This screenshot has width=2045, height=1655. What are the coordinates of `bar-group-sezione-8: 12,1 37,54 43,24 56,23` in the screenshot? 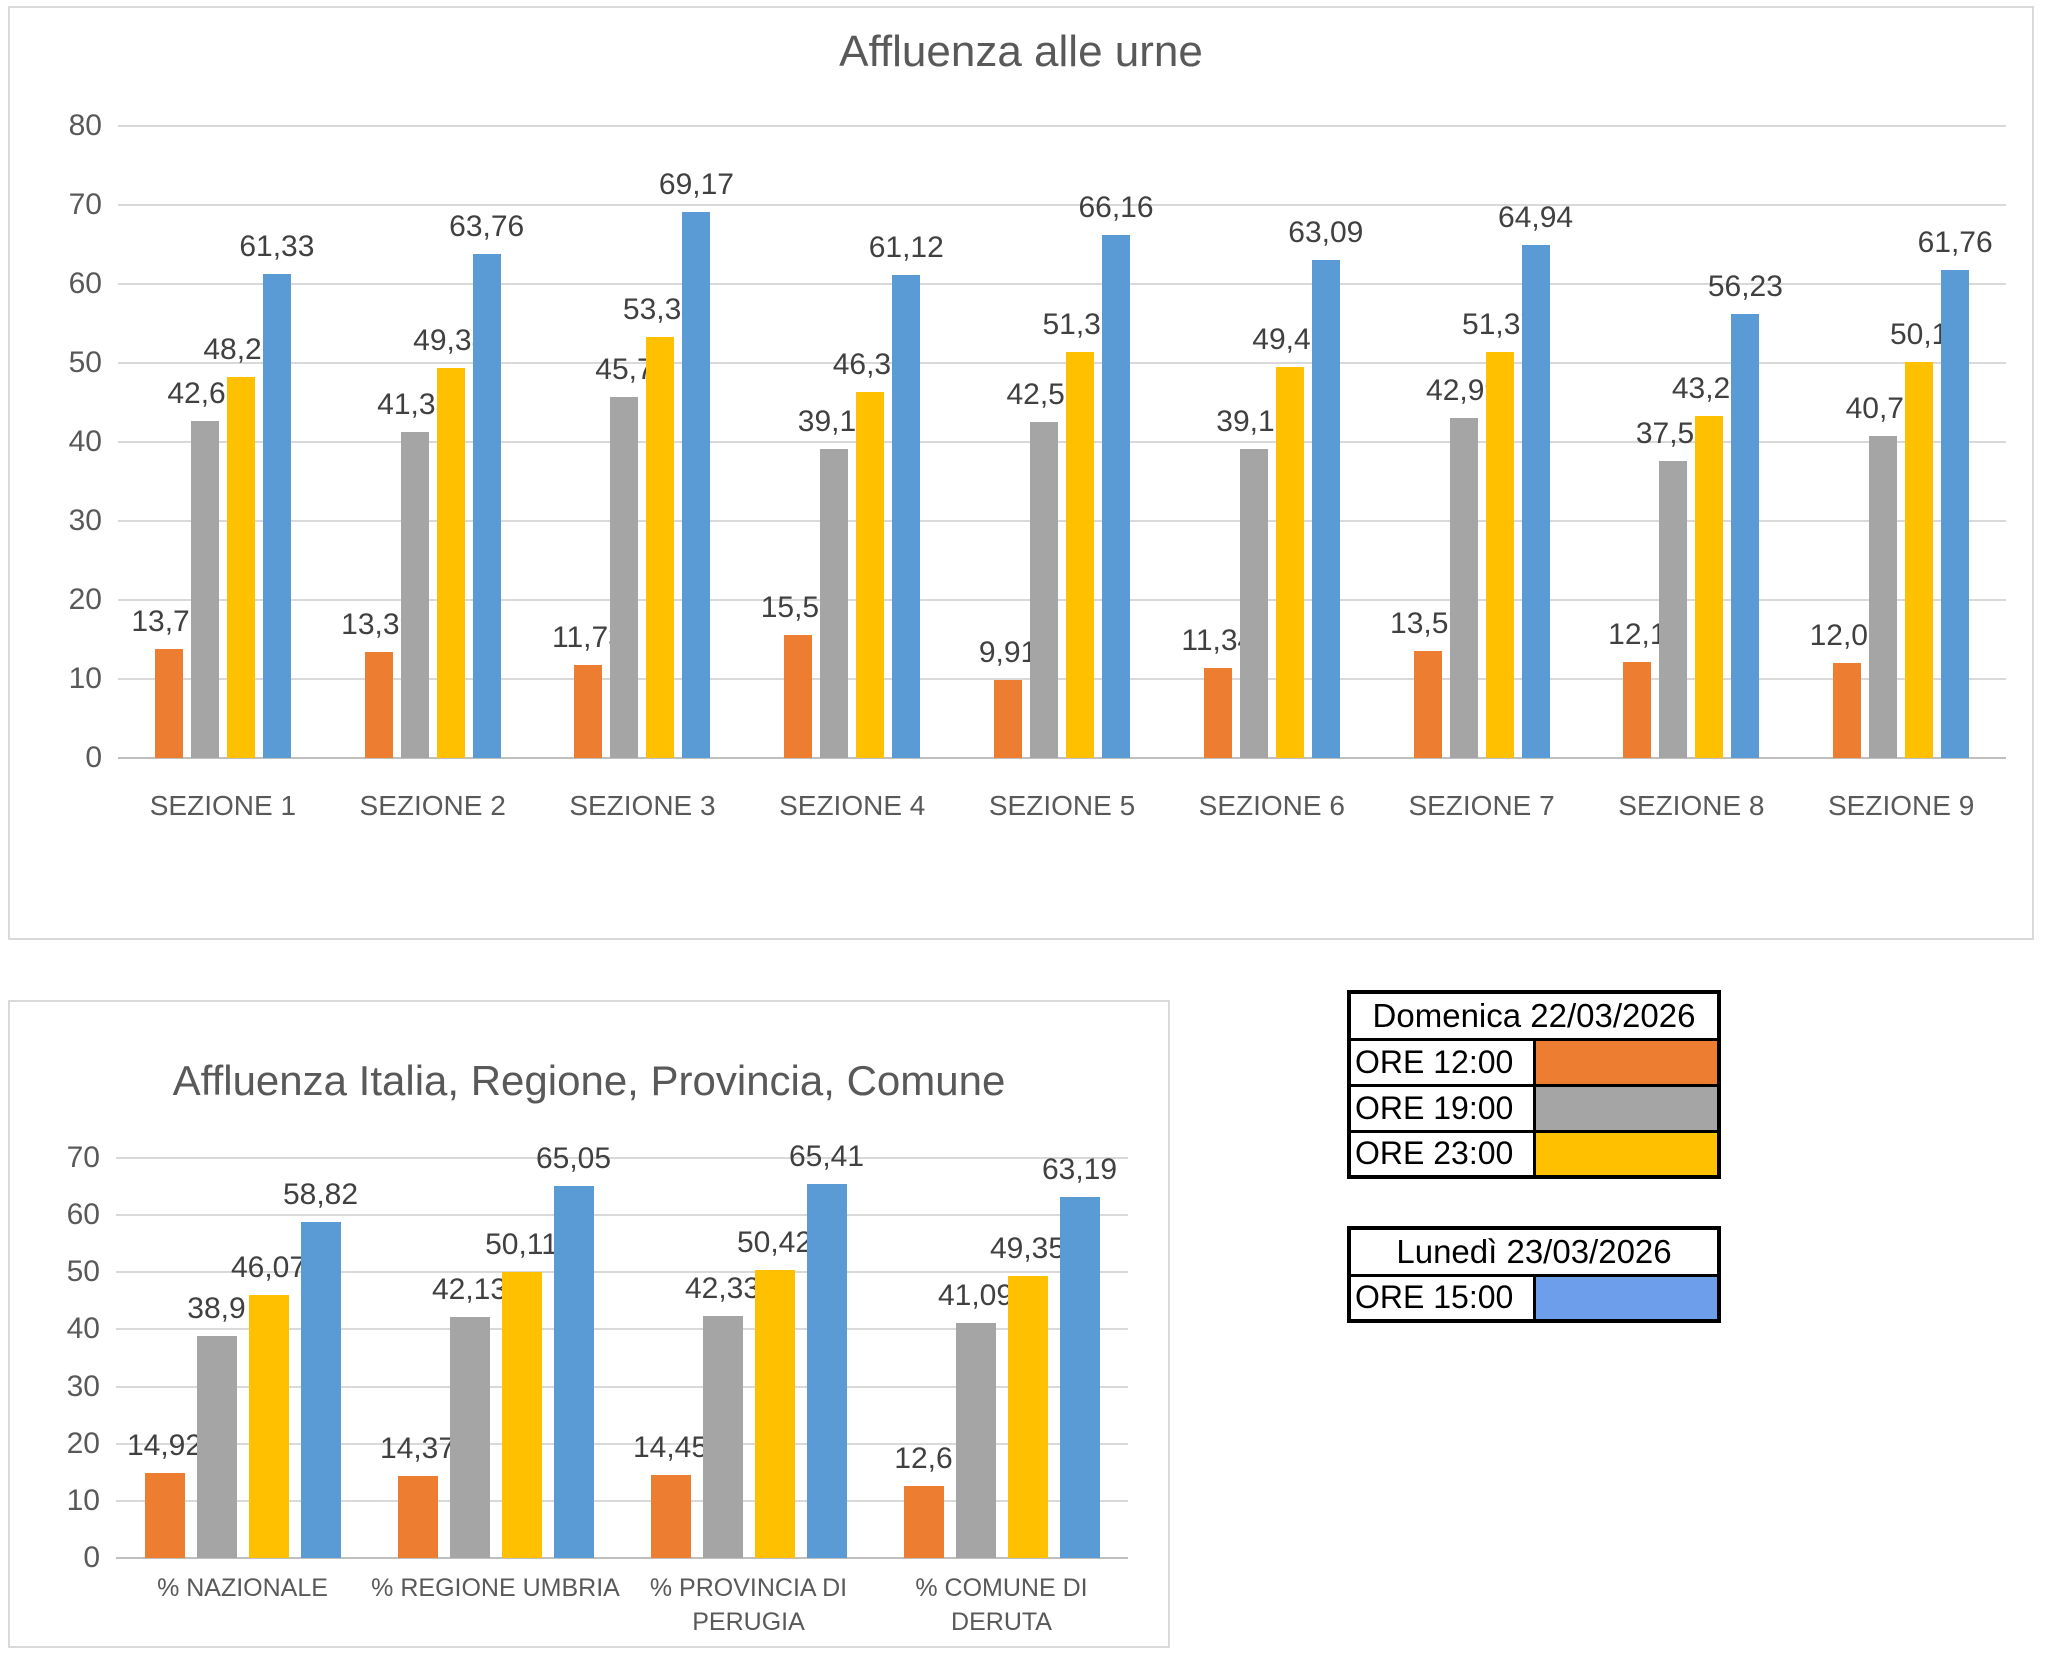 It's located at (1691, 442).